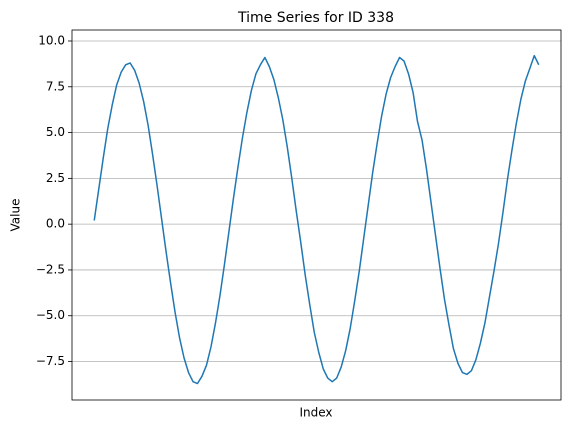 The height and width of the screenshot is (431, 578). What do you see at coordinates (55, 86) in the screenshot?
I see `y-tick-label: 7.5` at bounding box center [55, 86].